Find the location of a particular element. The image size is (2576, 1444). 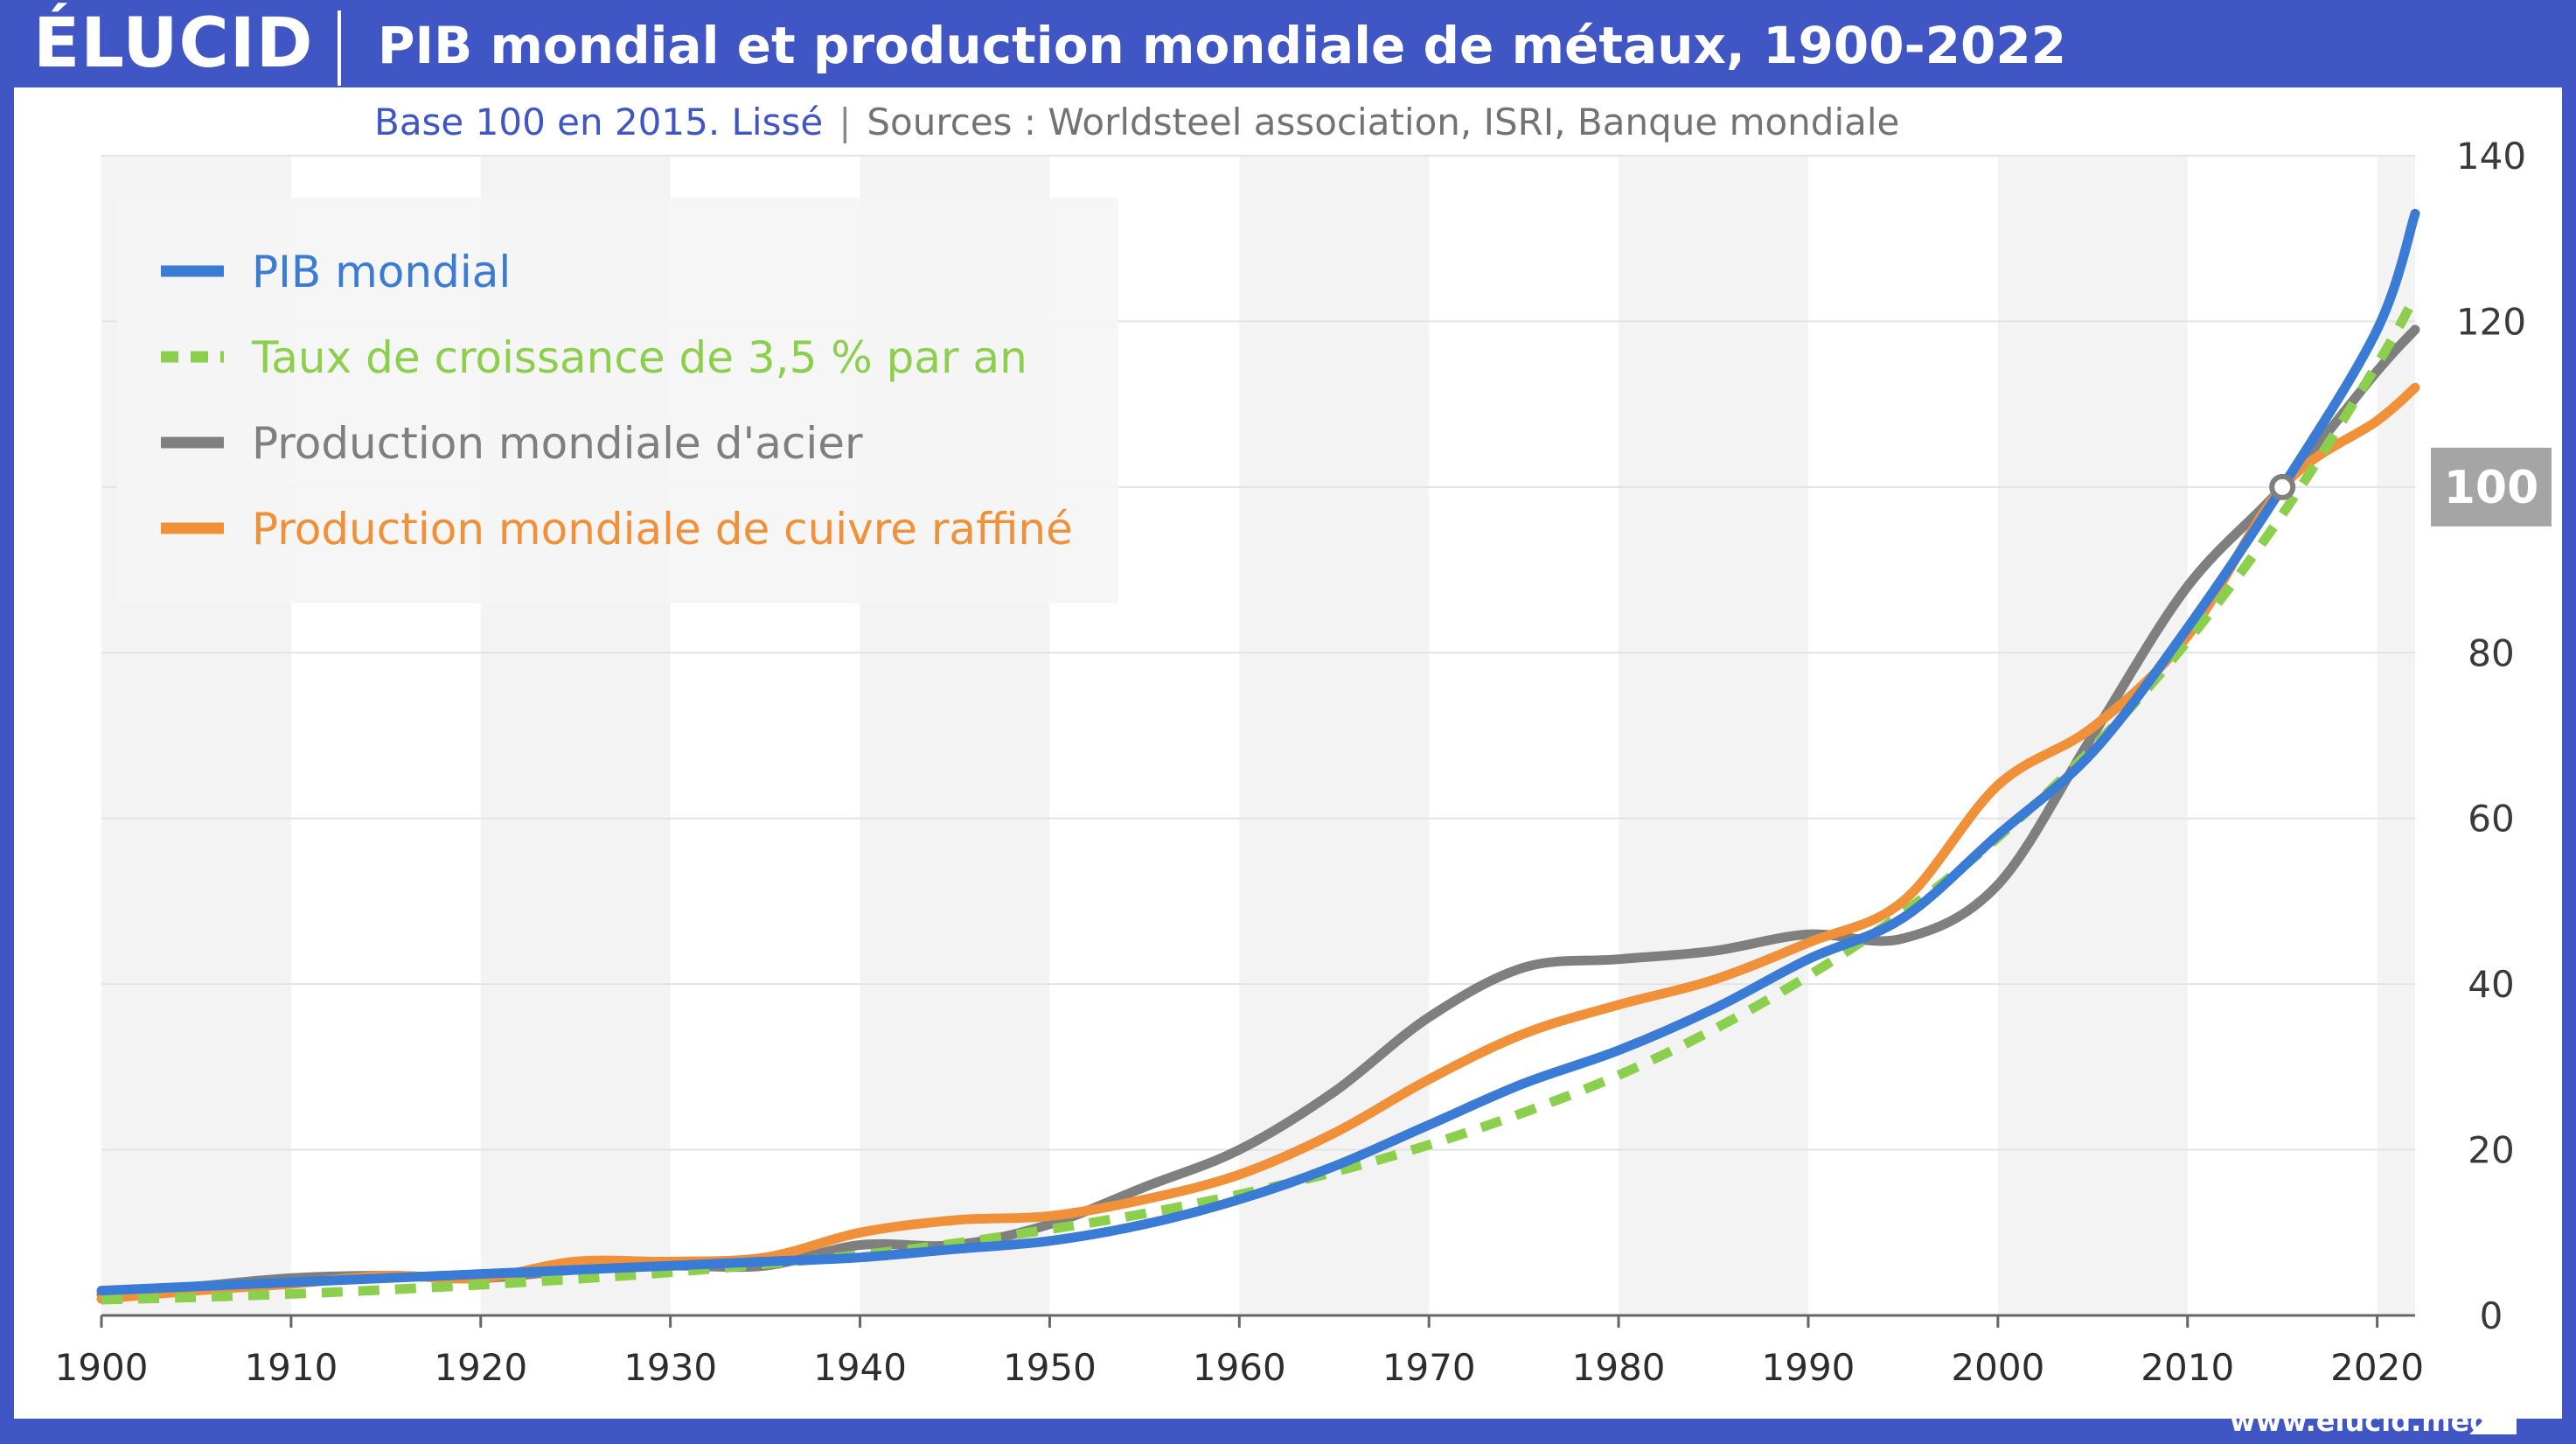

y-tick-label: 0 is located at coordinates (2491, 1315).